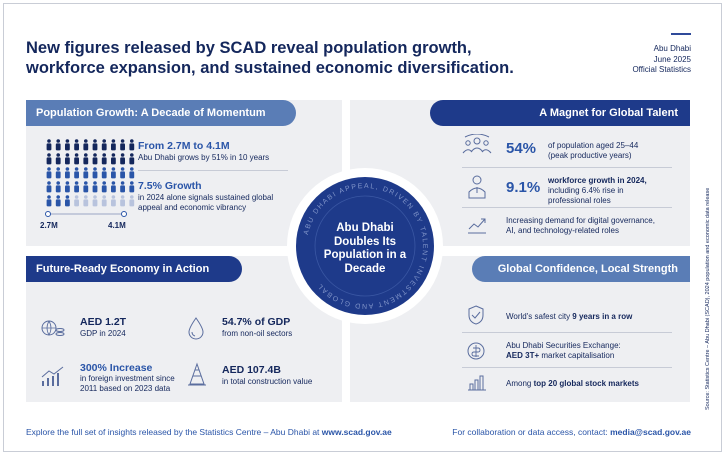 The width and height of the screenshot is (725, 455). What do you see at coordinates (477, 187) in the screenshot?
I see `worker-icon` at bounding box center [477, 187].